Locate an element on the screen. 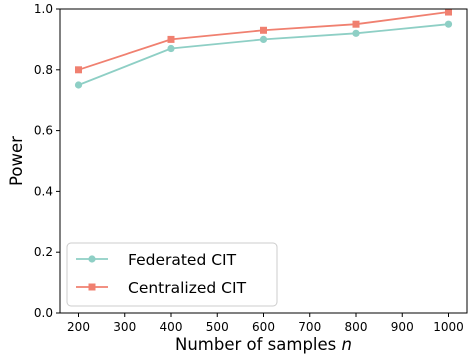 This screenshot has height=356, width=469. legend-label-centralized-cit: Centralized CIT is located at coordinates (187, 288).